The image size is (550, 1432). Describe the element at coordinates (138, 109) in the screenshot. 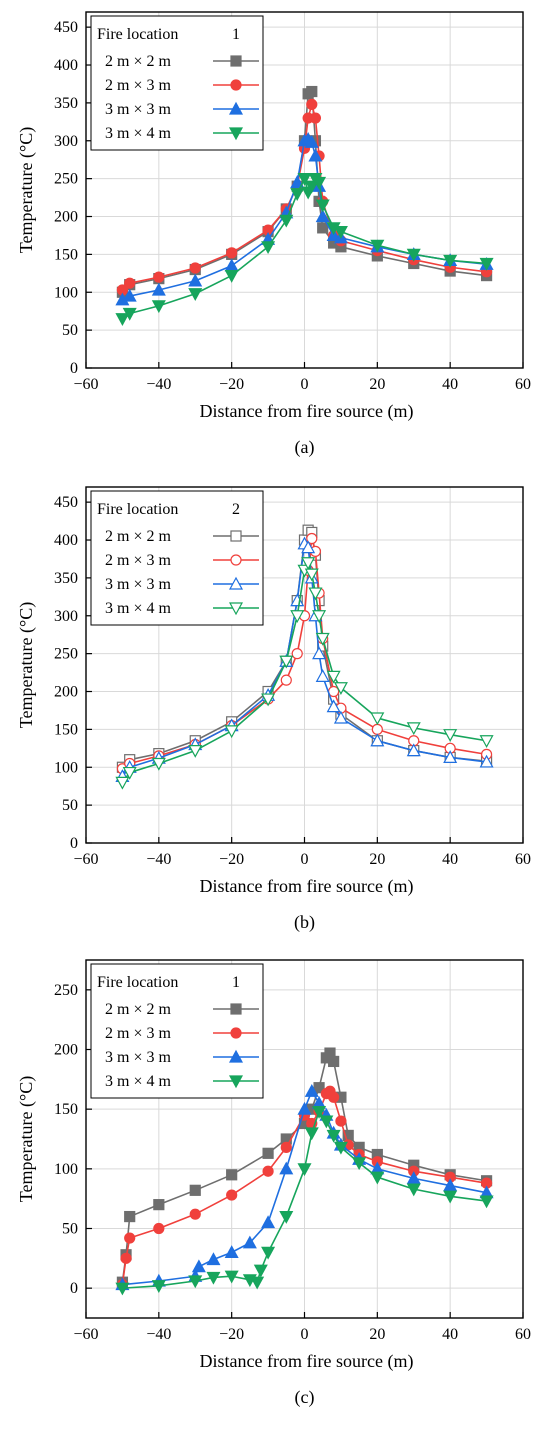

I see `legend-entry-label: 3 m × 3 m` at that location.